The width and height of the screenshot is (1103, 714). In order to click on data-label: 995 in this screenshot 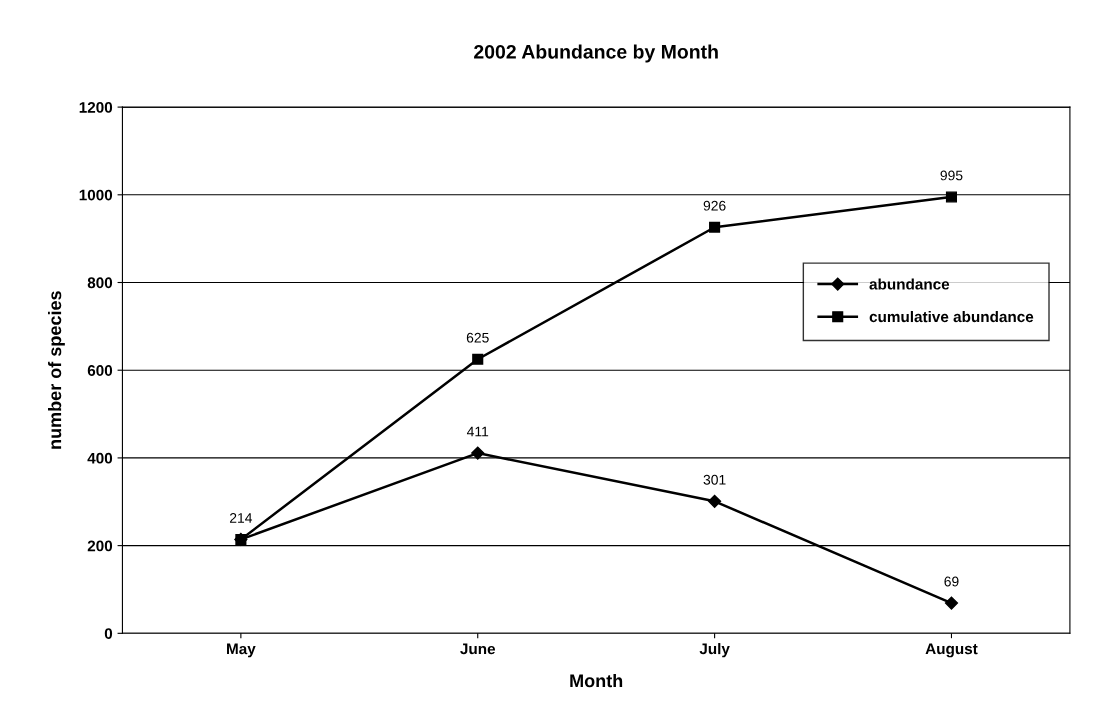, I will do `click(951, 175)`.